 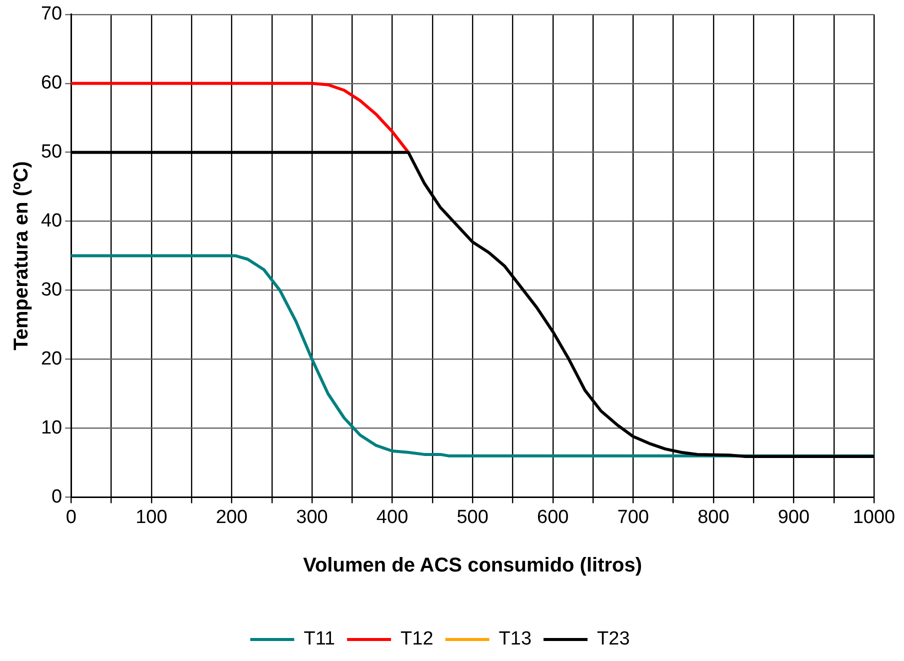 I want to click on x-tick-label: 1000, so click(x=874, y=517).